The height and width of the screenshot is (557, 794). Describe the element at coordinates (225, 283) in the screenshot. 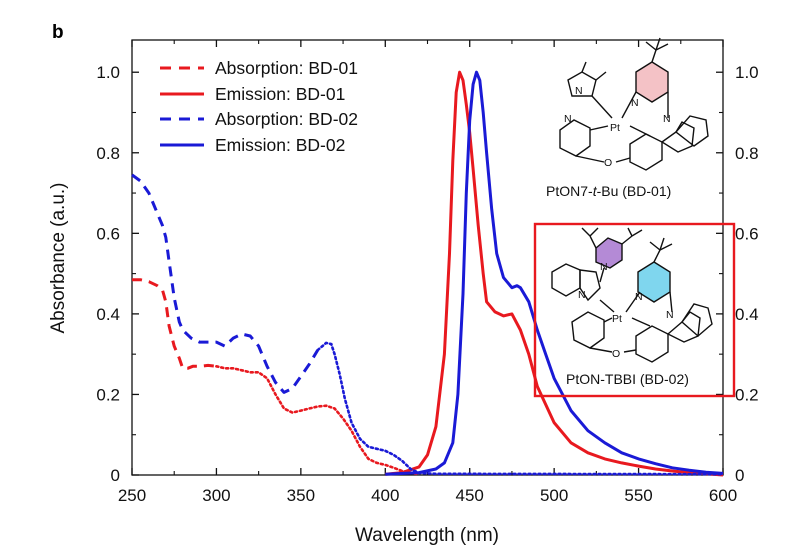

I see `series-absorption-bd-02-dashed` at that location.